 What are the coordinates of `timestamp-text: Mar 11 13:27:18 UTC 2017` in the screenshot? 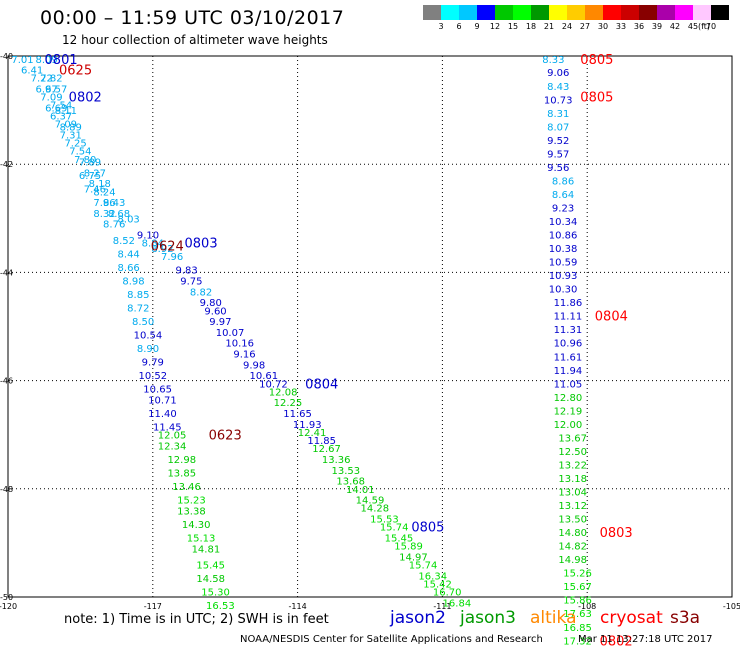 It's located at (645, 639).